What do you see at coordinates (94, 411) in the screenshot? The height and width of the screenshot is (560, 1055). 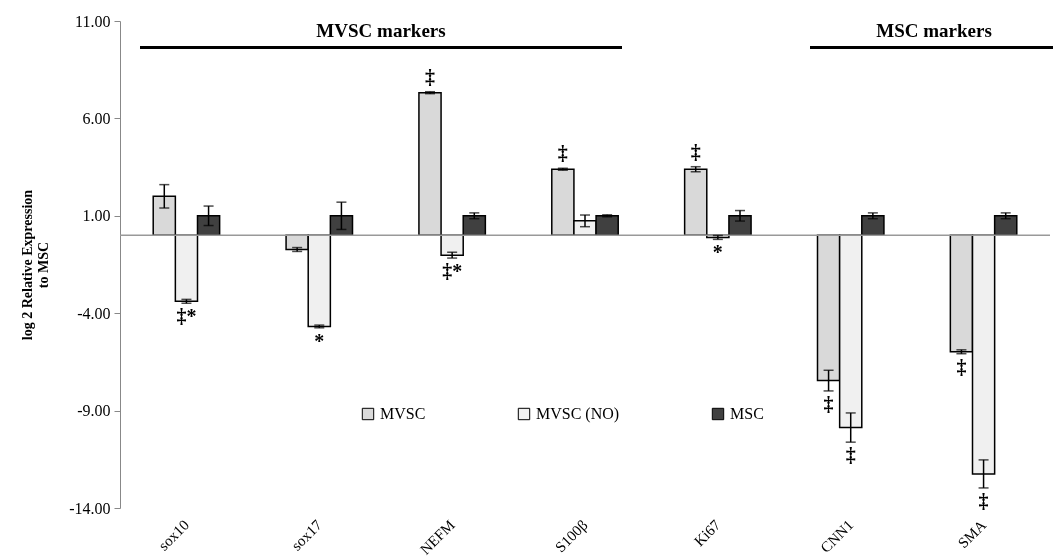 I see `y-tick-label: -9.00` at bounding box center [94, 411].